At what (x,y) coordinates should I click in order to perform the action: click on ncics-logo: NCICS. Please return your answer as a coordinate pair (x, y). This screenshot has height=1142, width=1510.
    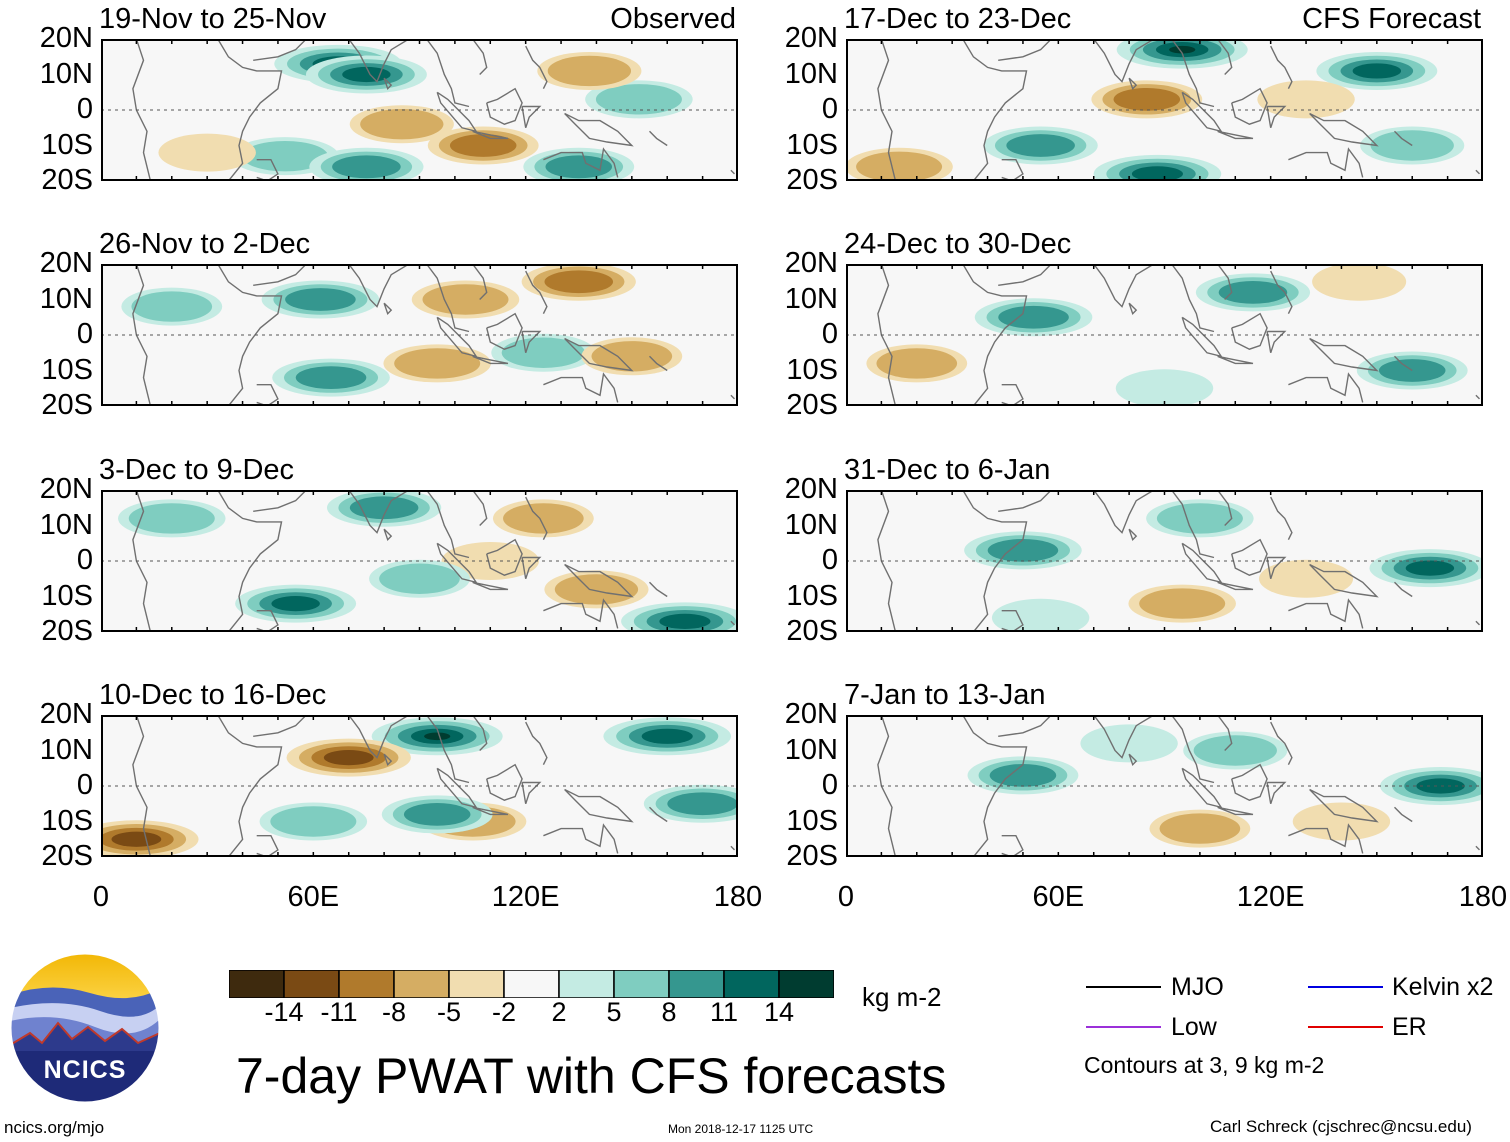
    Looking at the image, I should click on (85, 1028).